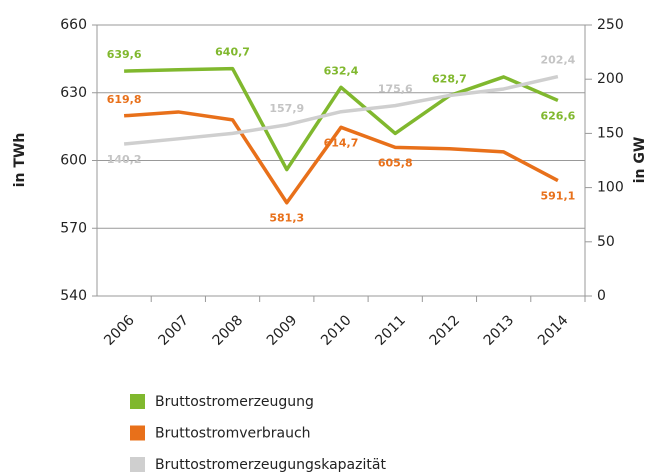 The height and width of the screenshot is (473, 655). I want to click on value-label: 591,1, so click(557, 196).